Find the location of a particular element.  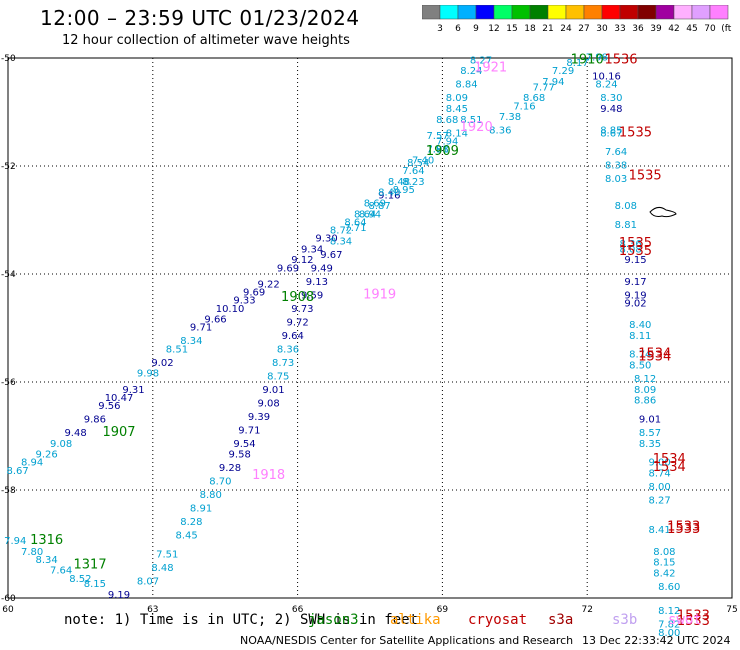

wave-height-value: 8.73 is located at coordinates (283, 363).